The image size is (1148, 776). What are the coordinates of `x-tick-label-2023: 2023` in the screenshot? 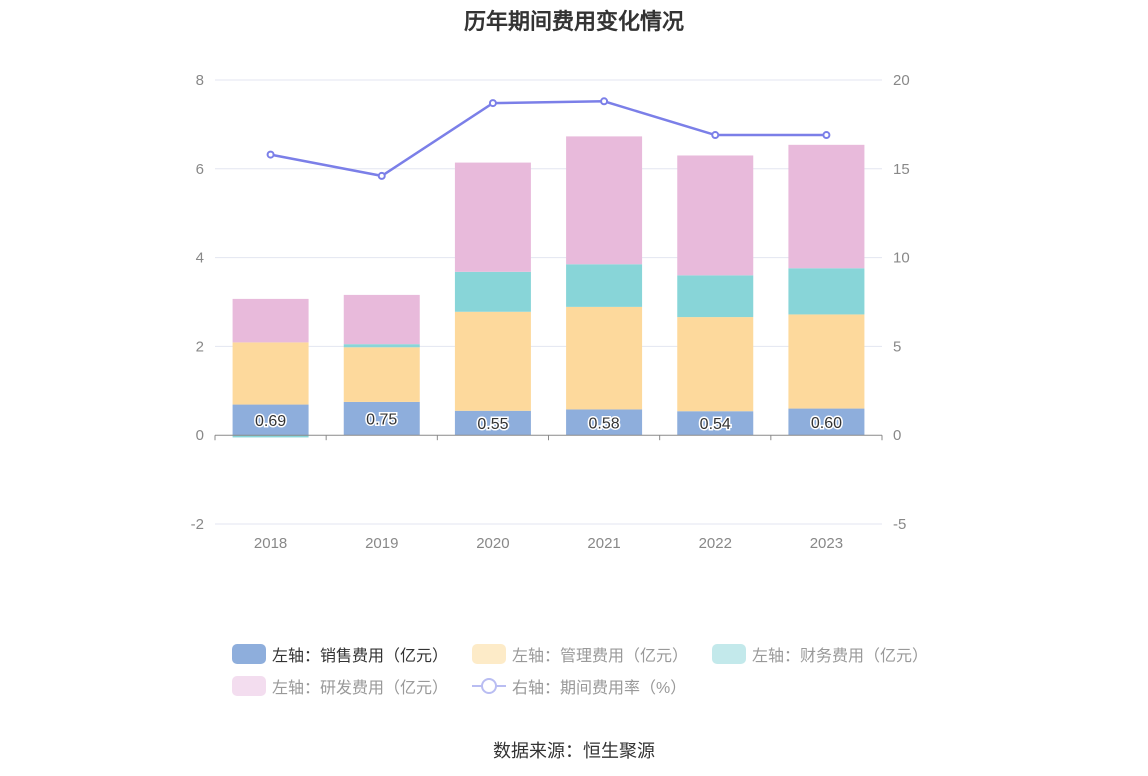 It's located at (826, 543).